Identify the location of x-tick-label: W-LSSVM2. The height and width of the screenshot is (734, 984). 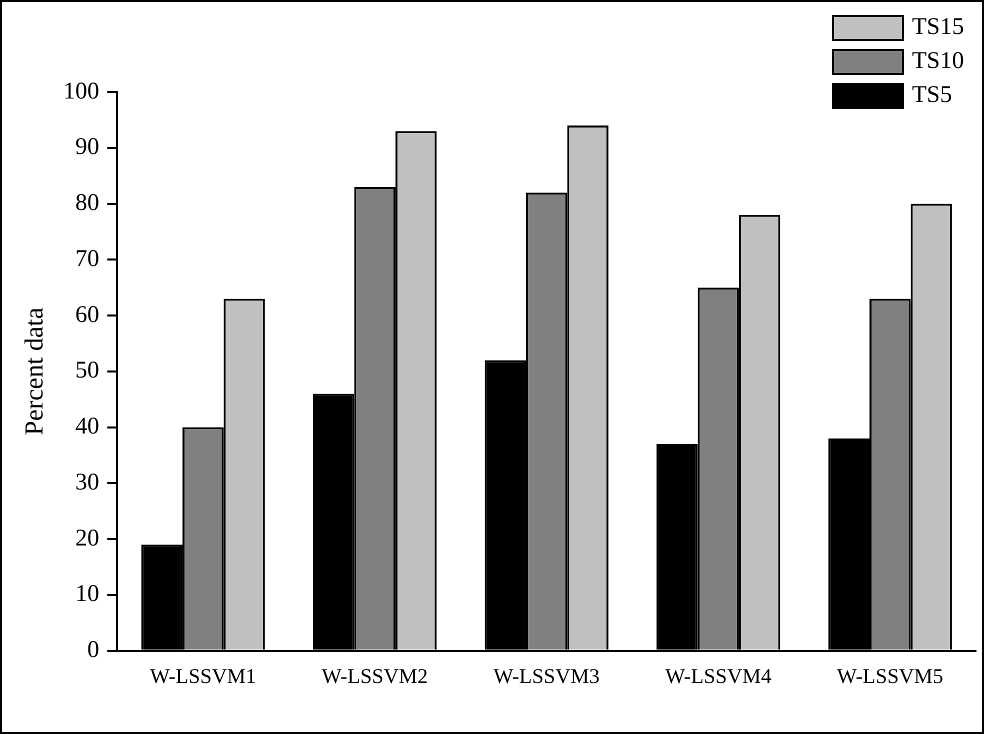
(375, 676).